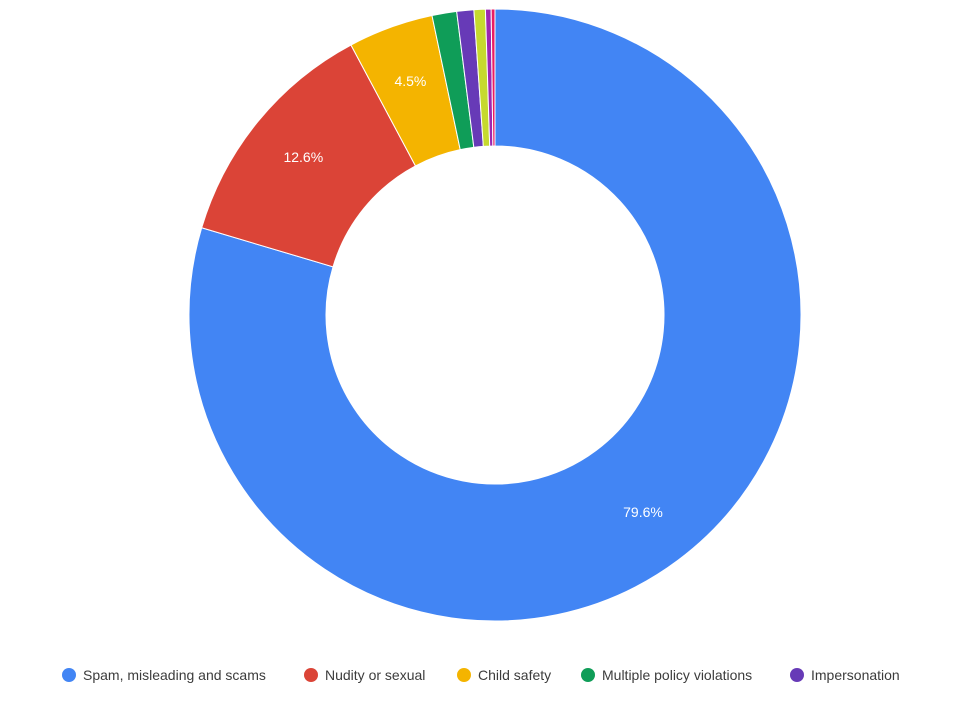 The width and height of the screenshot is (961, 709). Describe the element at coordinates (375, 675) in the screenshot. I see `legend-label: Nudity or sexual` at that location.